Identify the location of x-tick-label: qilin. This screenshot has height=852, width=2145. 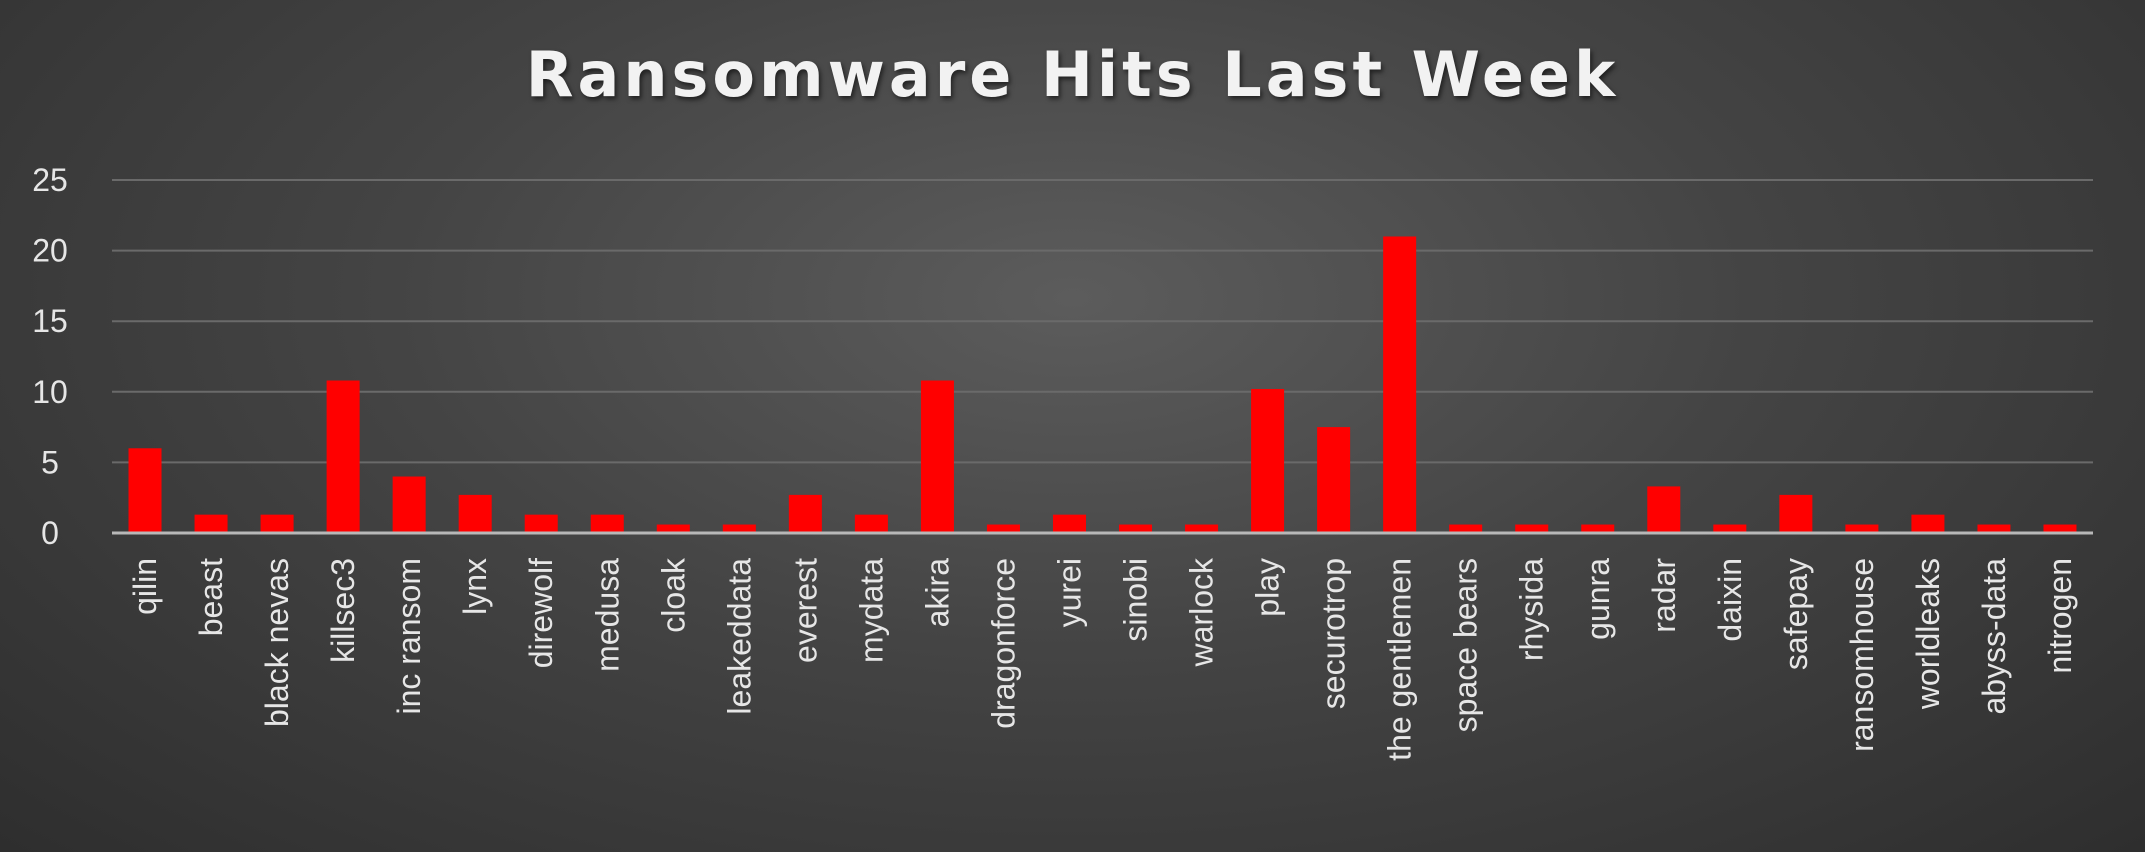
(145, 586).